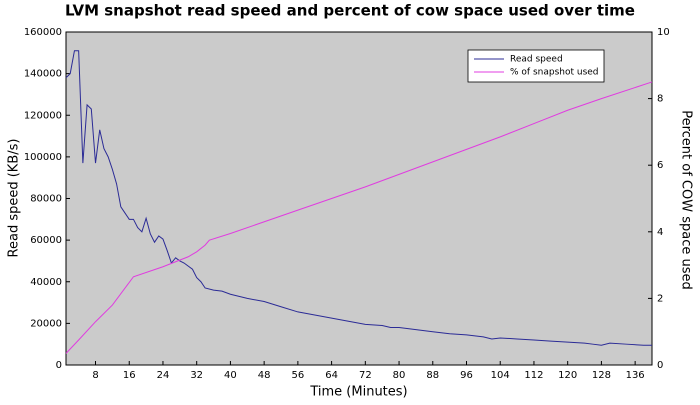  I want to click on y-tick-label: 140000, so click(43, 74).